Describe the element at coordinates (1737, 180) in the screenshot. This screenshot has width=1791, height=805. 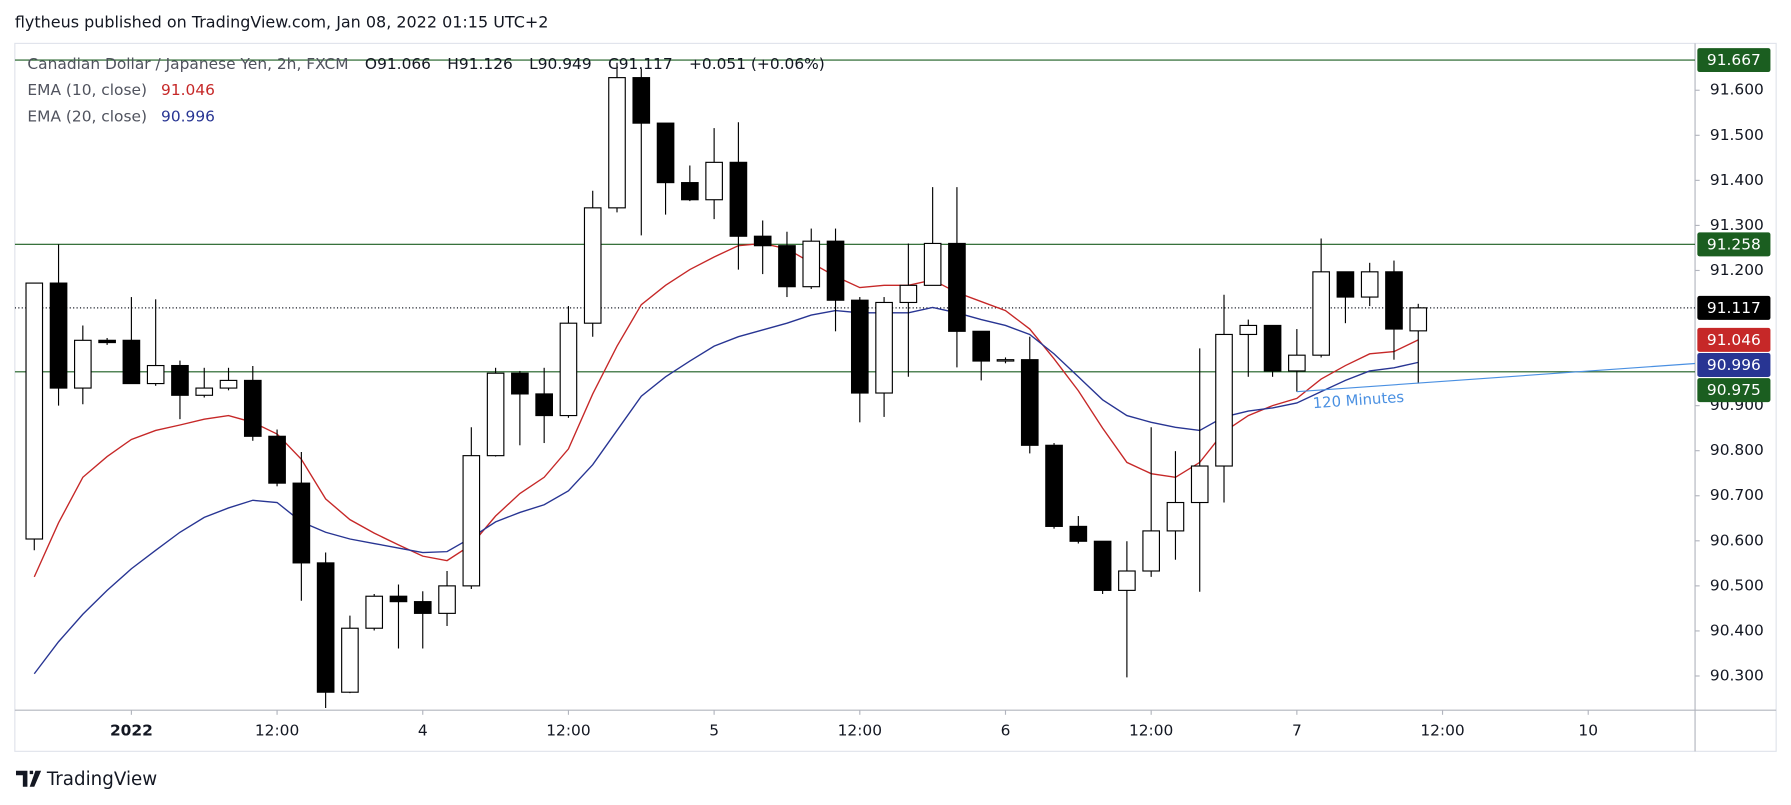
I see `y-tick-label: 91.400` at that location.